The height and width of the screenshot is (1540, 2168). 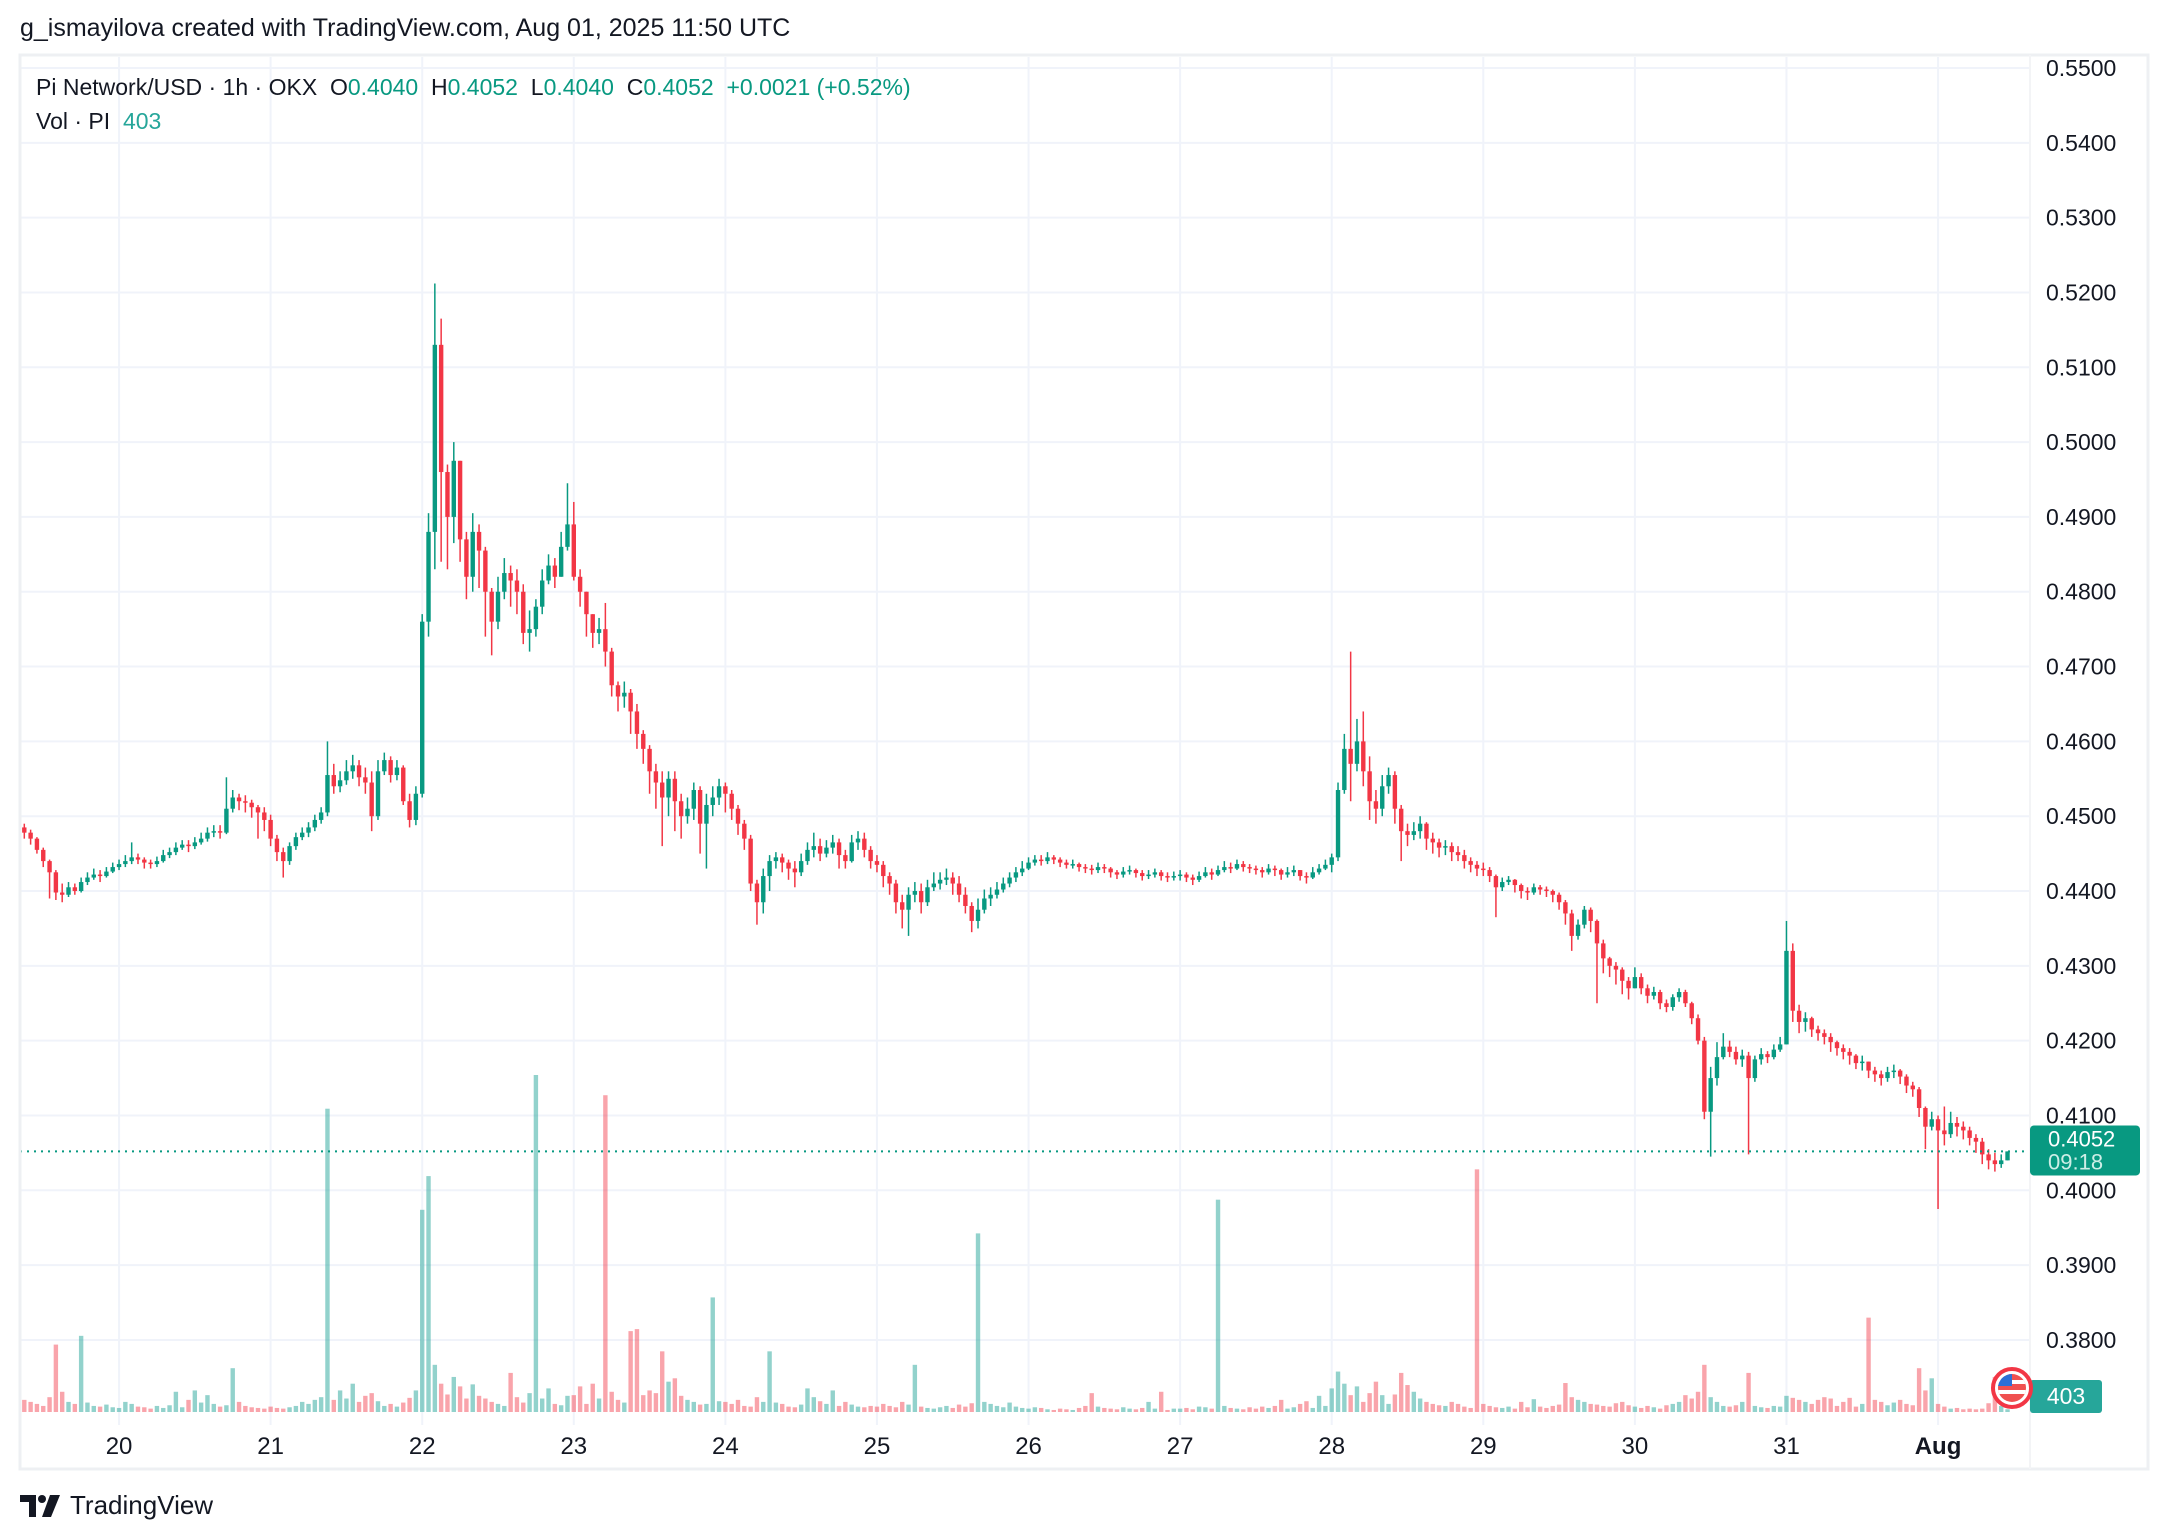 What do you see at coordinates (116, 1505) in the screenshot?
I see `tradingview-logo: TradingView` at bounding box center [116, 1505].